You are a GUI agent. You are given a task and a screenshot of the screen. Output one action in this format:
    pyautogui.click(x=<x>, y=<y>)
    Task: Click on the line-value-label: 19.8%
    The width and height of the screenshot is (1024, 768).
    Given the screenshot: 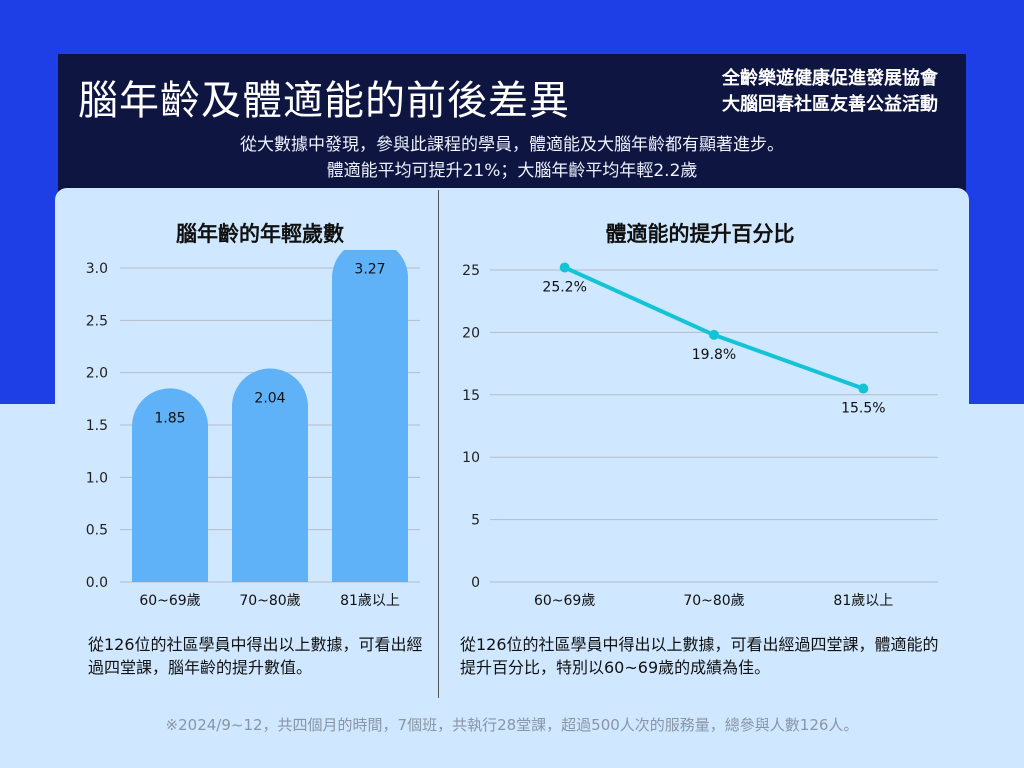 What is the action you would take?
    pyautogui.click(x=714, y=355)
    